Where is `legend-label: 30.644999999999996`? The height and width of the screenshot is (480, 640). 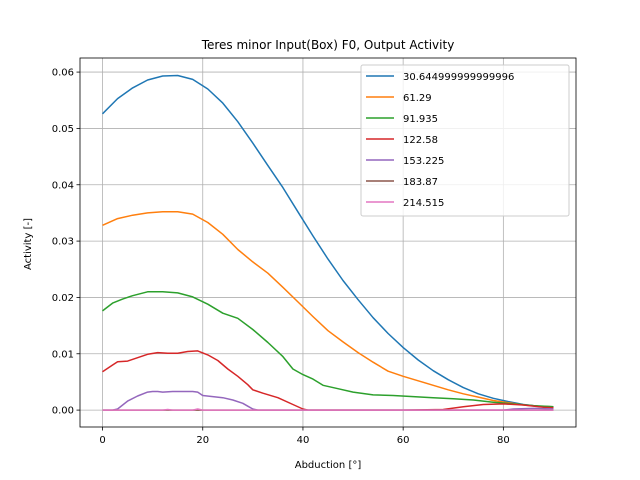
legend-label: 30.644999999999996 is located at coordinates (458, 77).